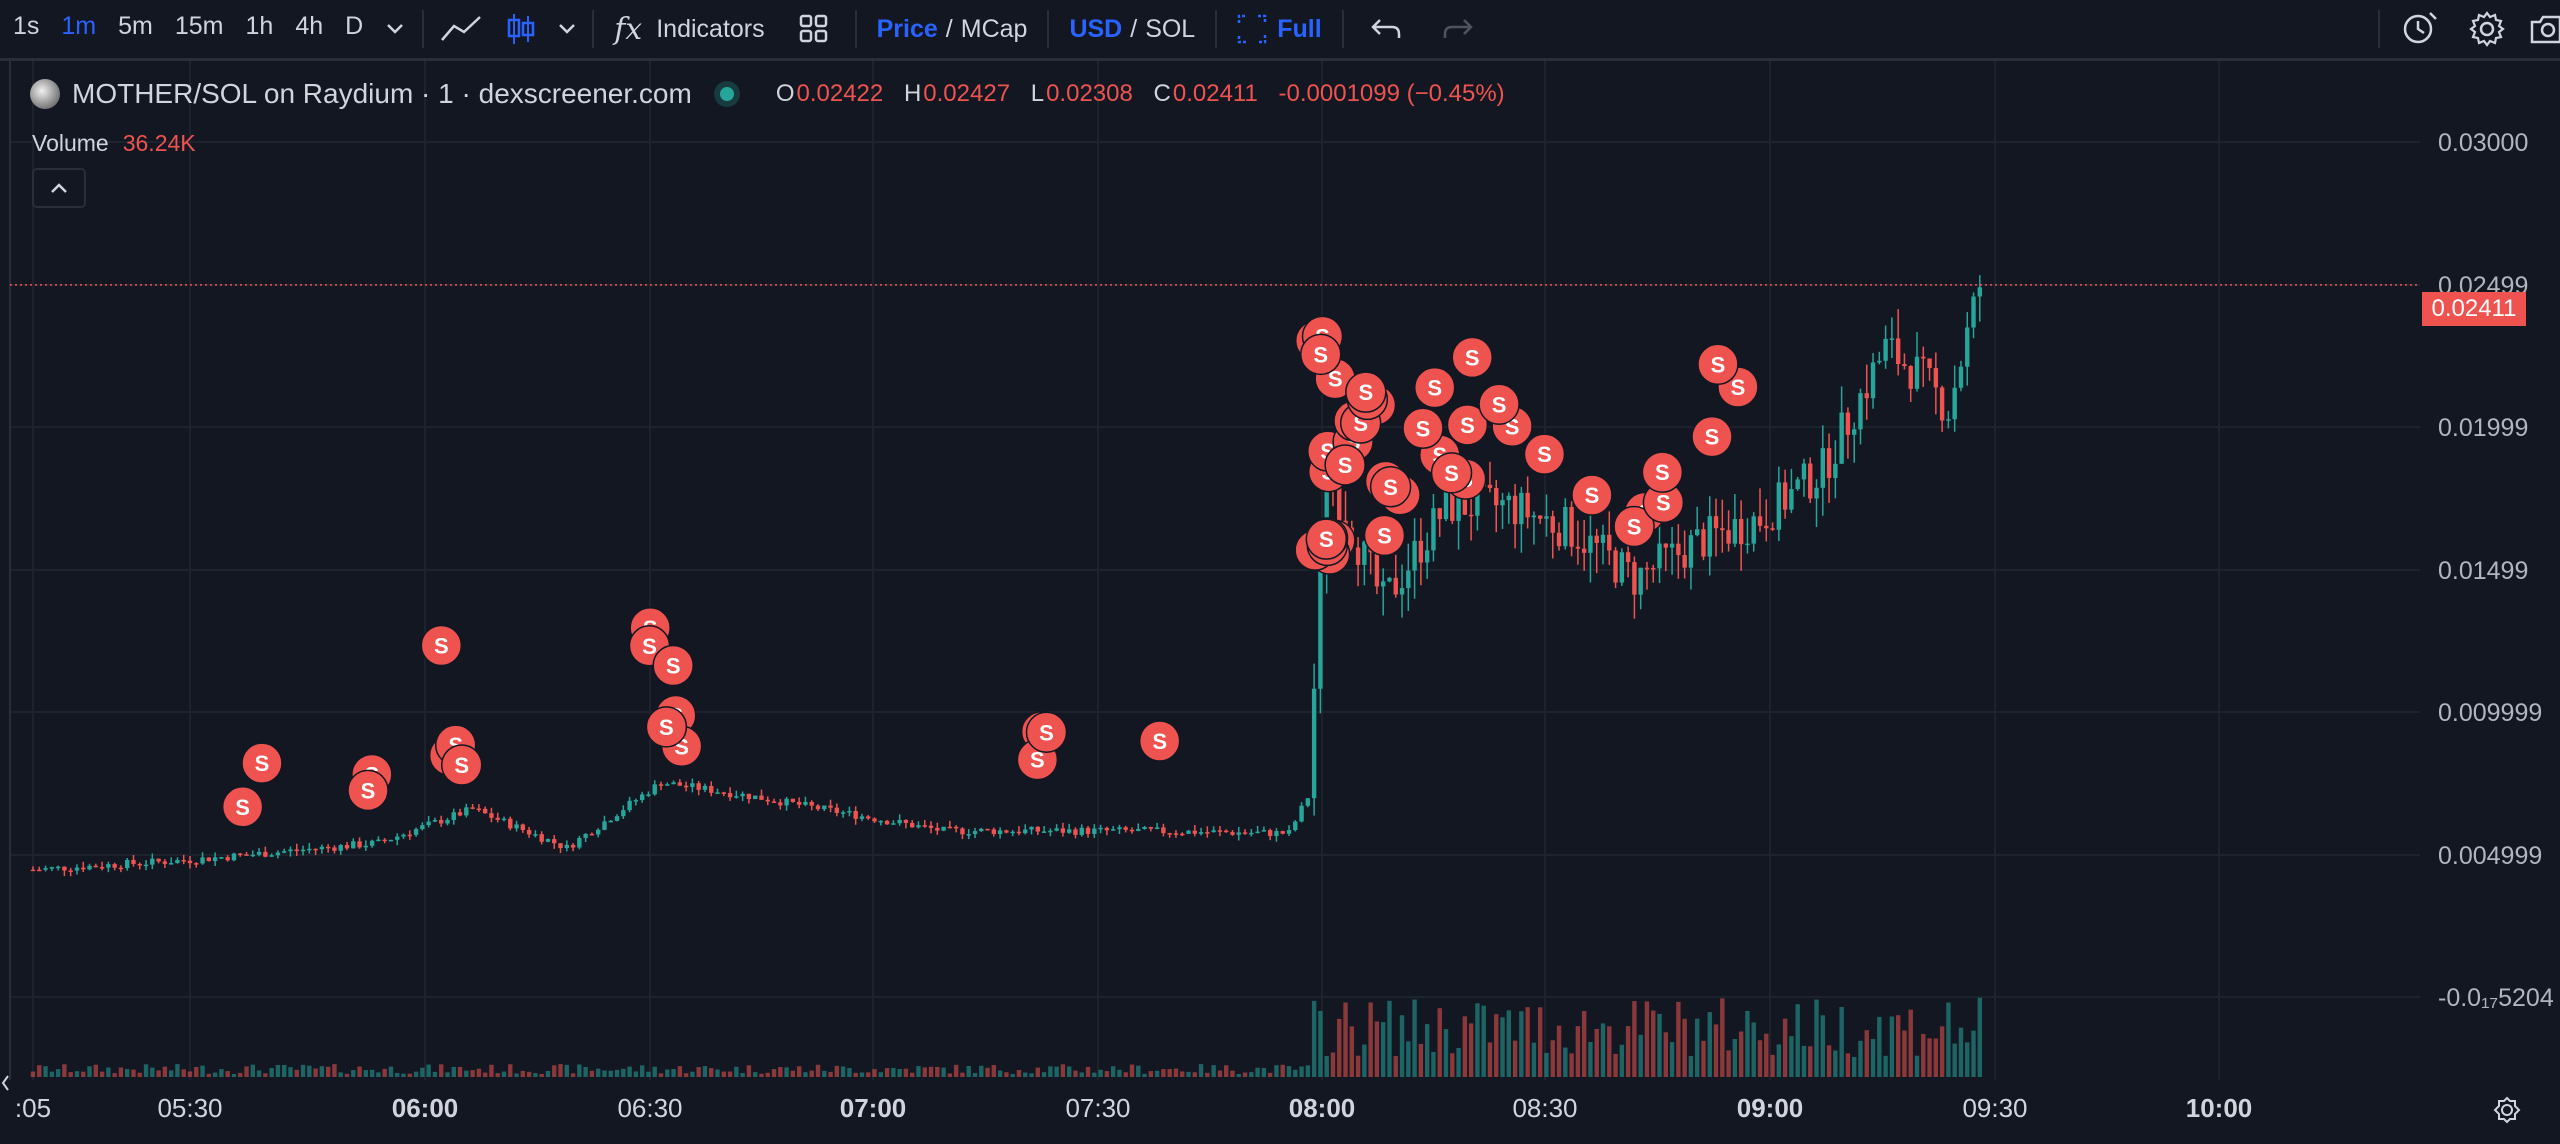  Describe the element at coordinates (354, 26) in the screenshot. I see `timeframe-D: D` at that location.